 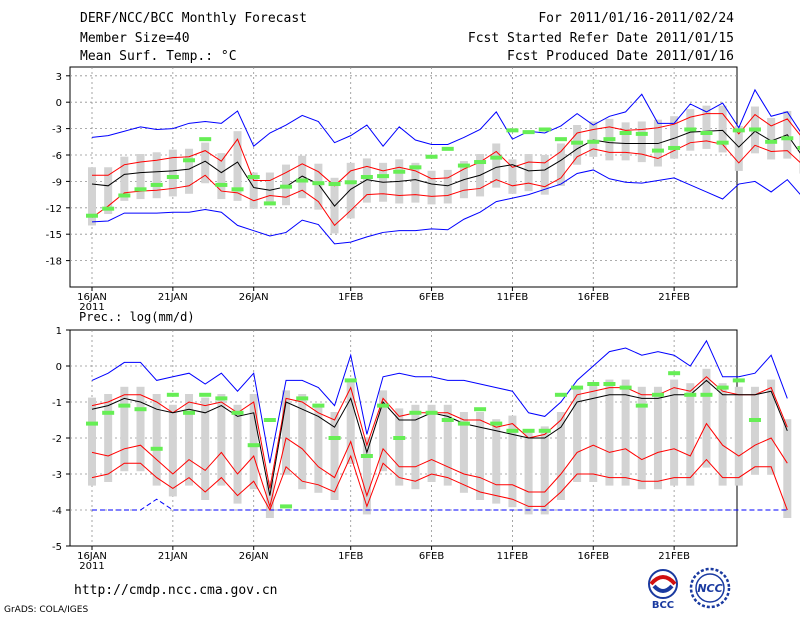 What do you see at coordinates (431, 556) in the screenshot?
I see `x-tick-label: 6FEB` at bounding box center [431, 556].